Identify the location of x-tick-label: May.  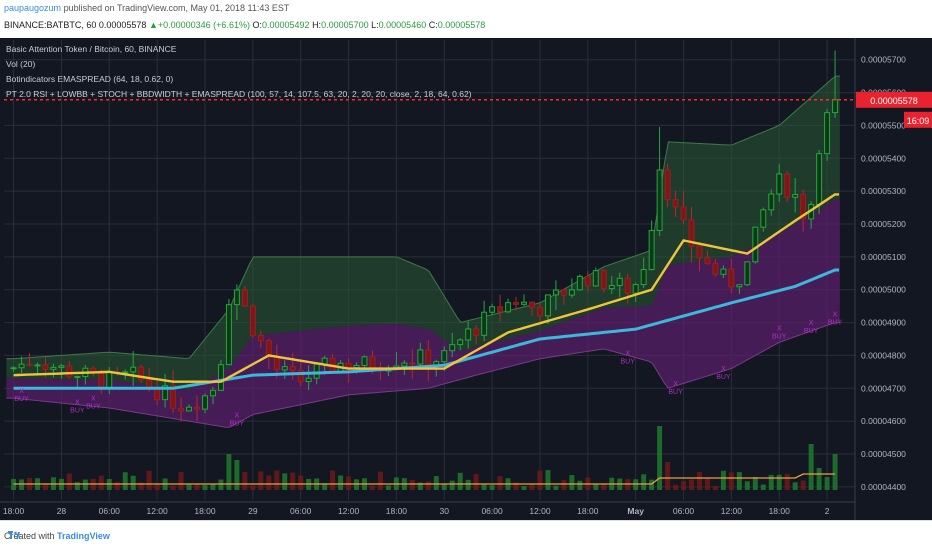
(635, 511).